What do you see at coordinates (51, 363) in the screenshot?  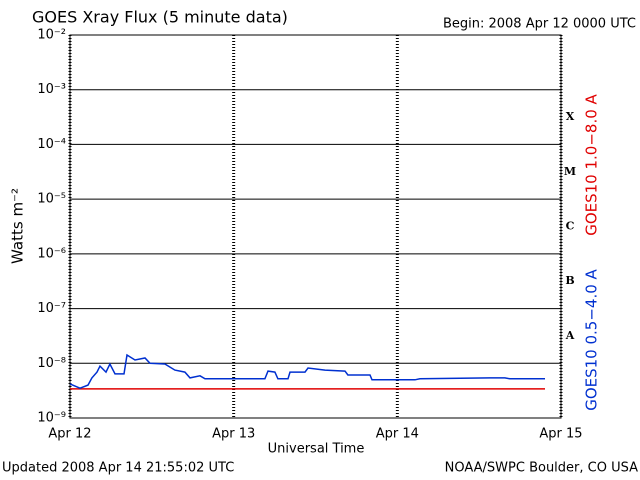 I see `y-tick-label: 10⁻⁸` at bounding box center [51, 363].